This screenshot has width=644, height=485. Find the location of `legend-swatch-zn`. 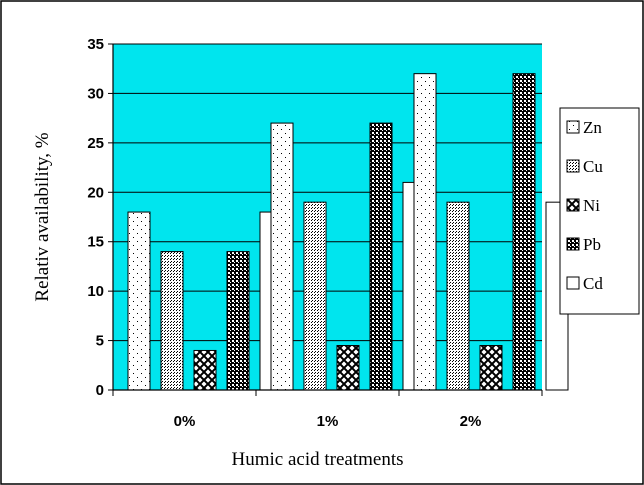

legend-swatch-zn is located at coordinates (573, 127).